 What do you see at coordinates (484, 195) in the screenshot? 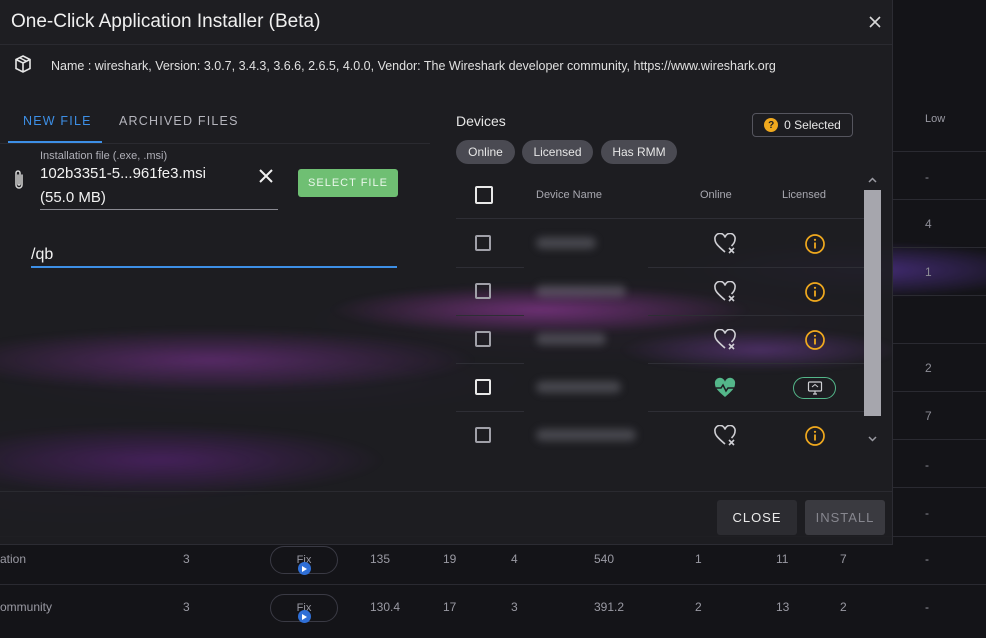
I see `select-all-checkbox` at bounding box center [484, 195].